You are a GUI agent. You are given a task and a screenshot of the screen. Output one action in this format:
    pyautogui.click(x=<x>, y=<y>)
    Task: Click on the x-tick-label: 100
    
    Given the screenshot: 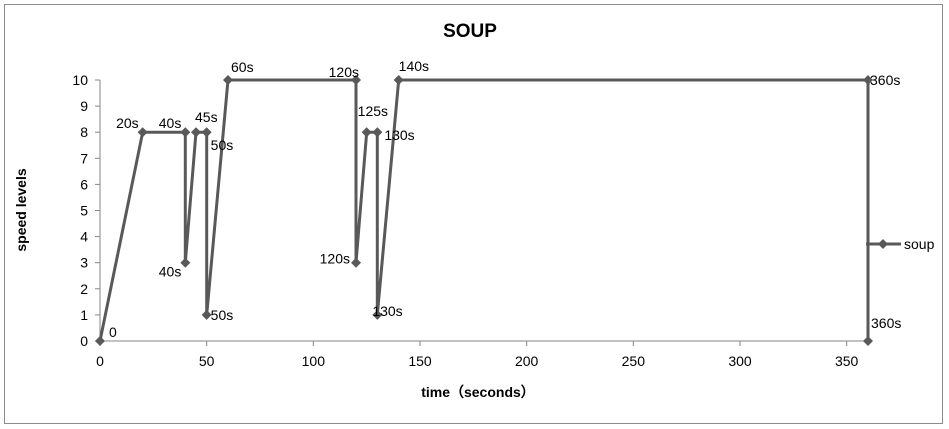 What is the action you would take?
    pyautogui.click(x=314, y=361)
    